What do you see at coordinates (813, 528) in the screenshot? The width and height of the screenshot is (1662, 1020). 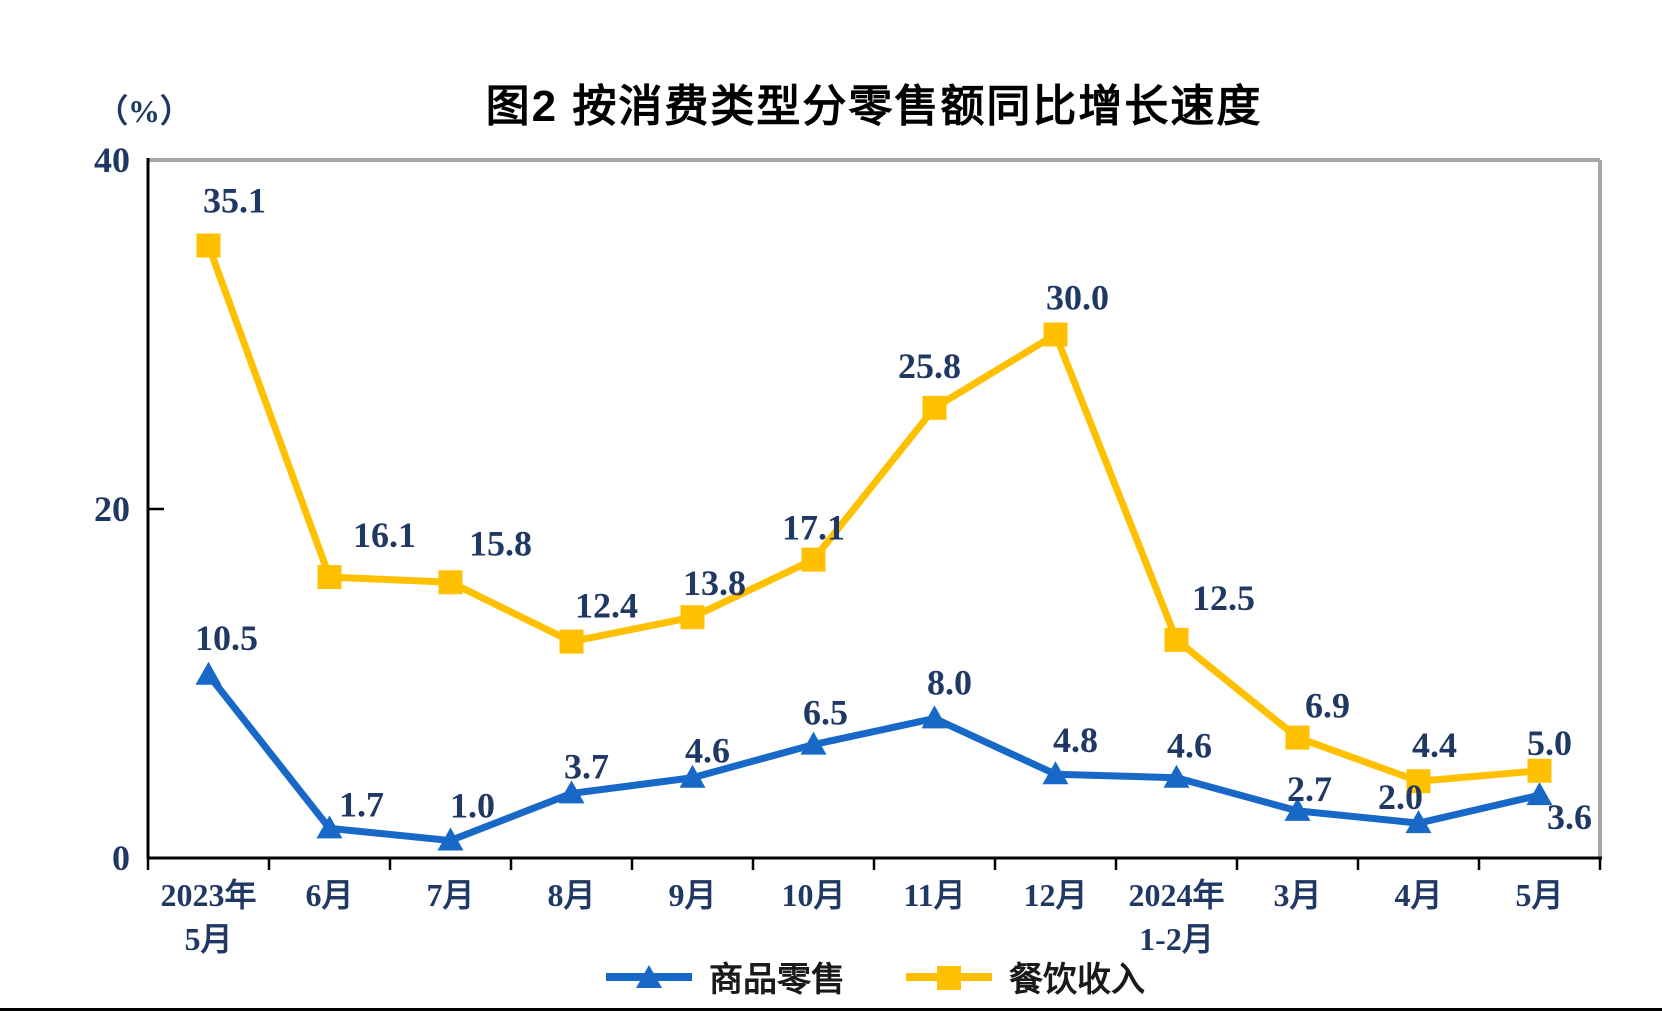 I see `catering-revenue-value-label: 17.1` at bounding box center [813, 528].